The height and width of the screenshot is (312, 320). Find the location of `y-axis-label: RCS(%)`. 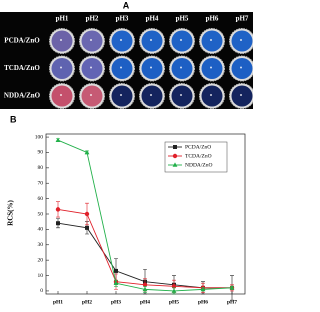

y-axis-label: RCS(%) is located at coordinates (11, 213).